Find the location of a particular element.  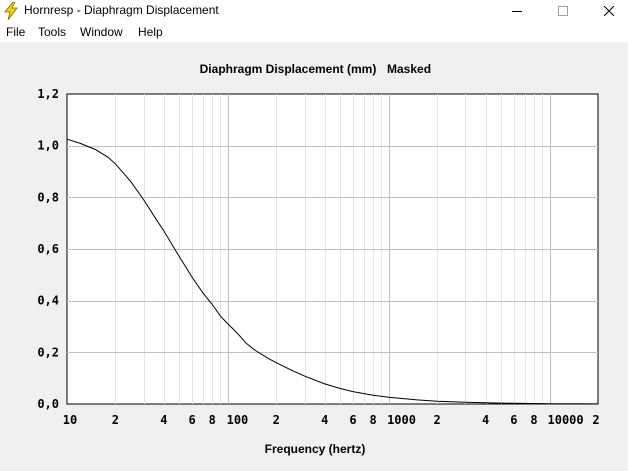

y-tick-label: 0,6 is located at coordinates (48, 249).